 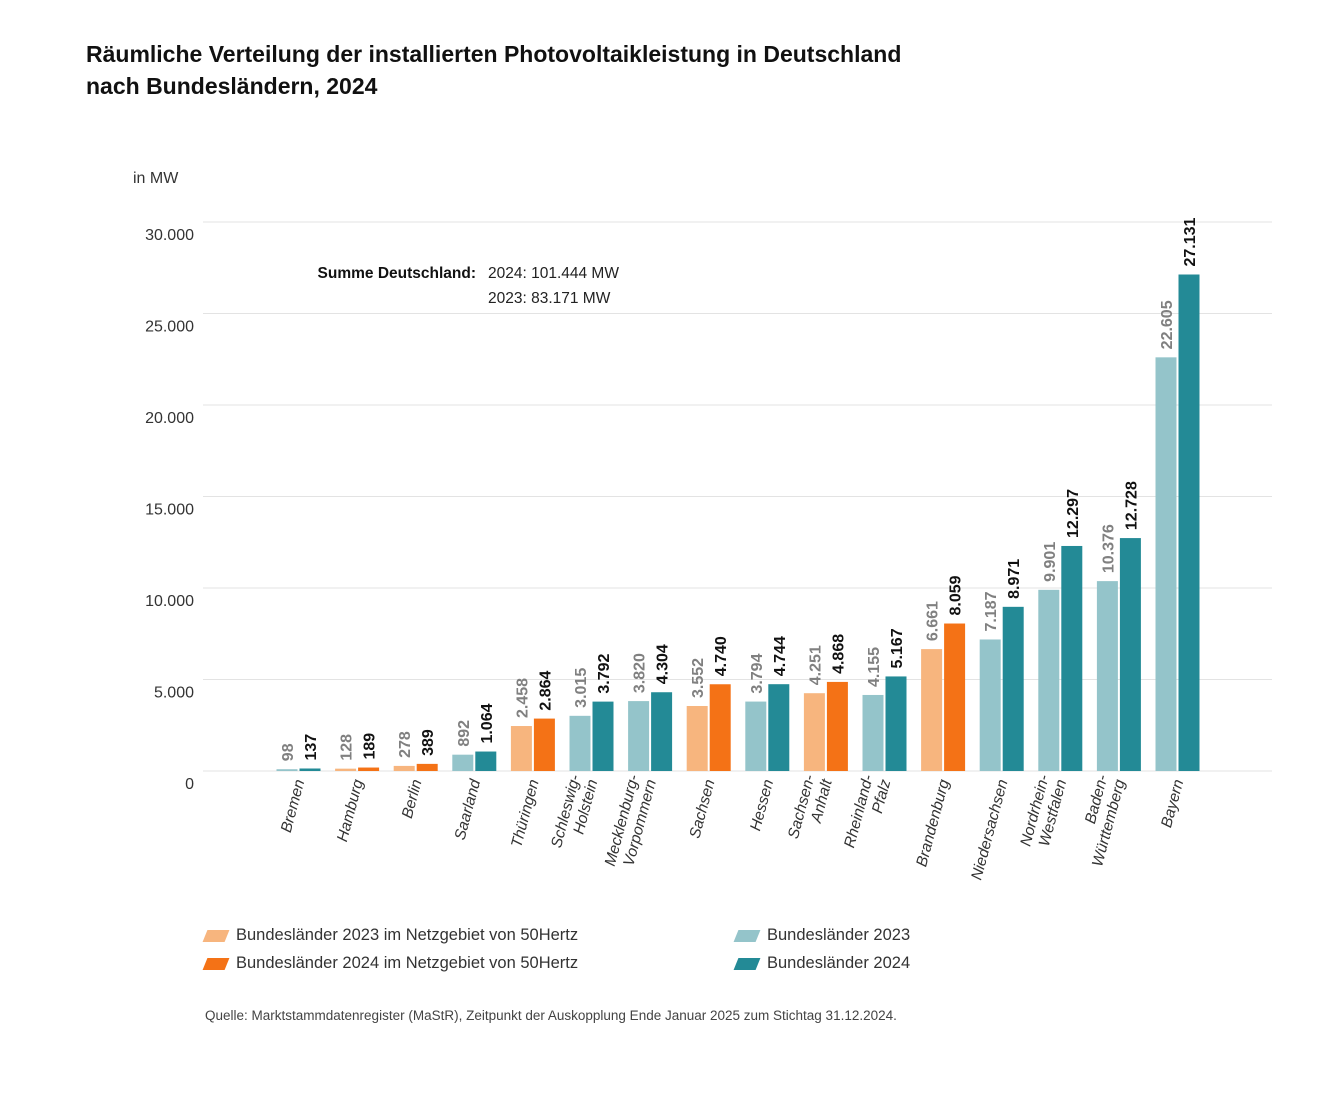 What do you see at coordinates (487, 723) in the screenshot?
I see `value-label-2024: 1.064` at bounding box center [487, 723].